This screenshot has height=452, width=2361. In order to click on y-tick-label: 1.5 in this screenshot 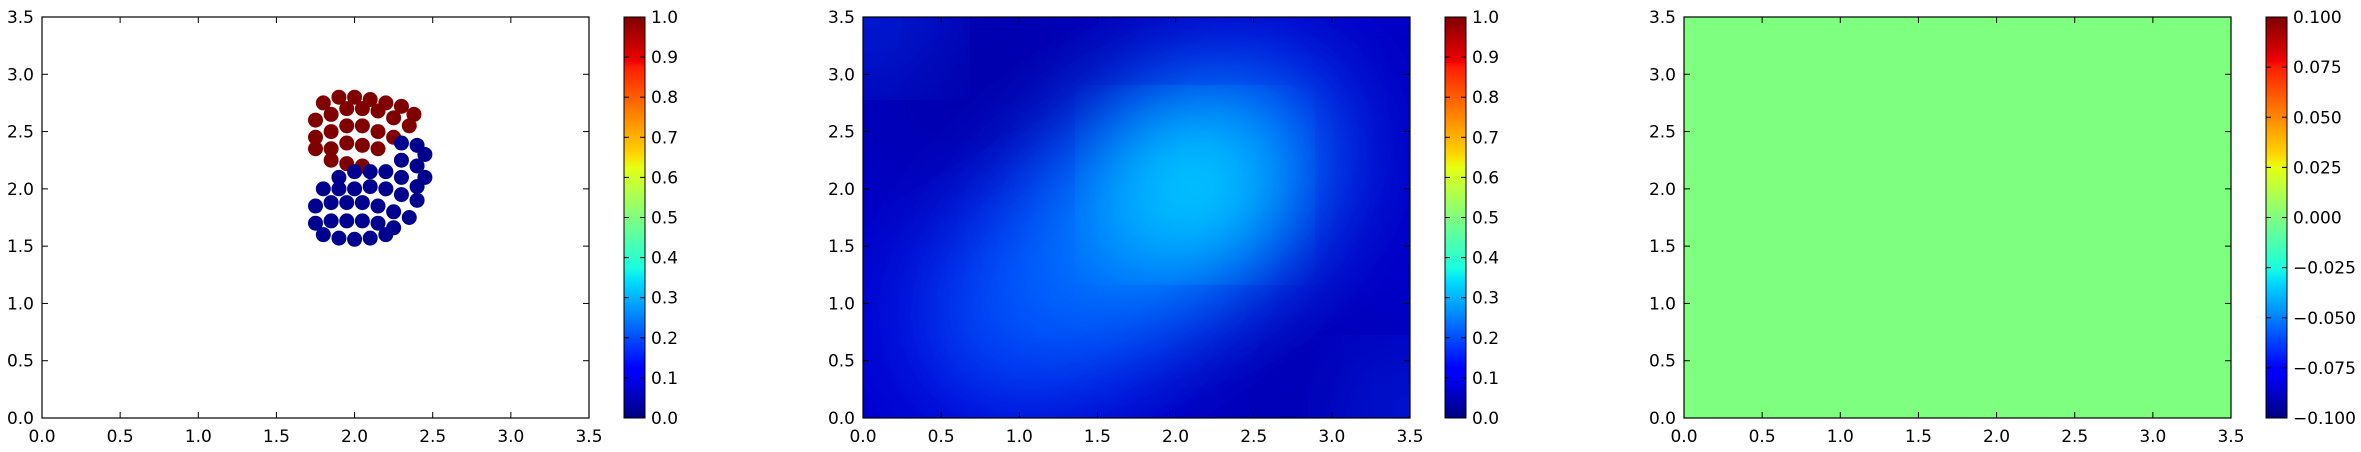, I will do `click(1662, 247)`.